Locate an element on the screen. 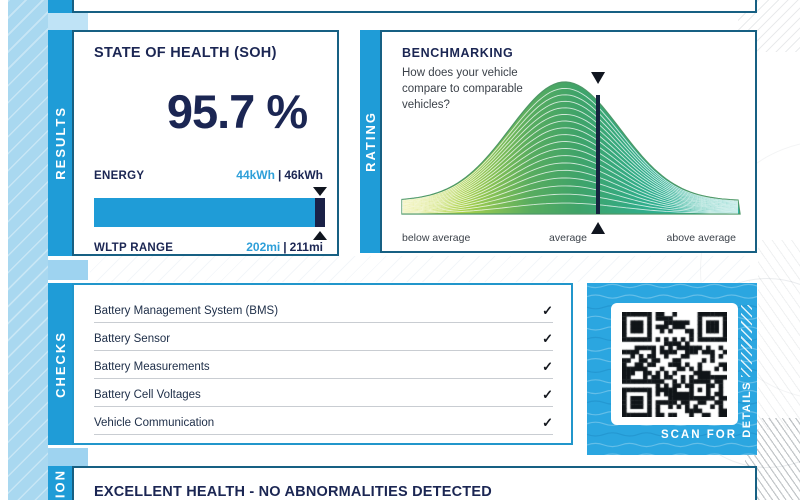 Image resolution: width=800 pixels, height=500 pixels. check-row: Battery Cell Voltages ✓ is located at coordinates (323, 393).